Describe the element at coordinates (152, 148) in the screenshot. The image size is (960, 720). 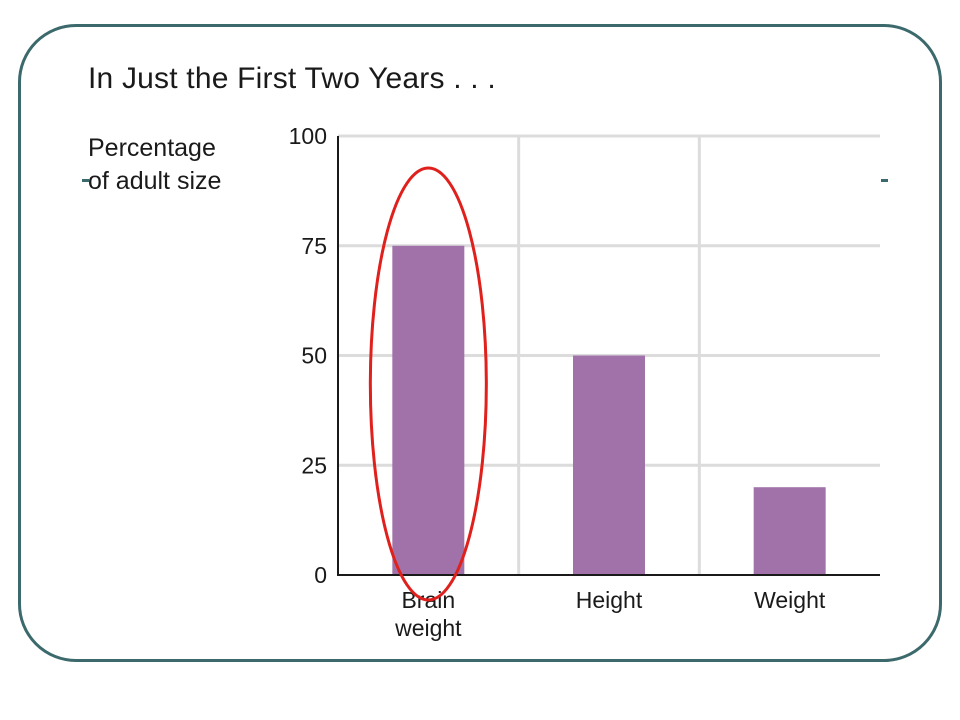
I see `y-axis-label-line-1: Percentage` at that location.